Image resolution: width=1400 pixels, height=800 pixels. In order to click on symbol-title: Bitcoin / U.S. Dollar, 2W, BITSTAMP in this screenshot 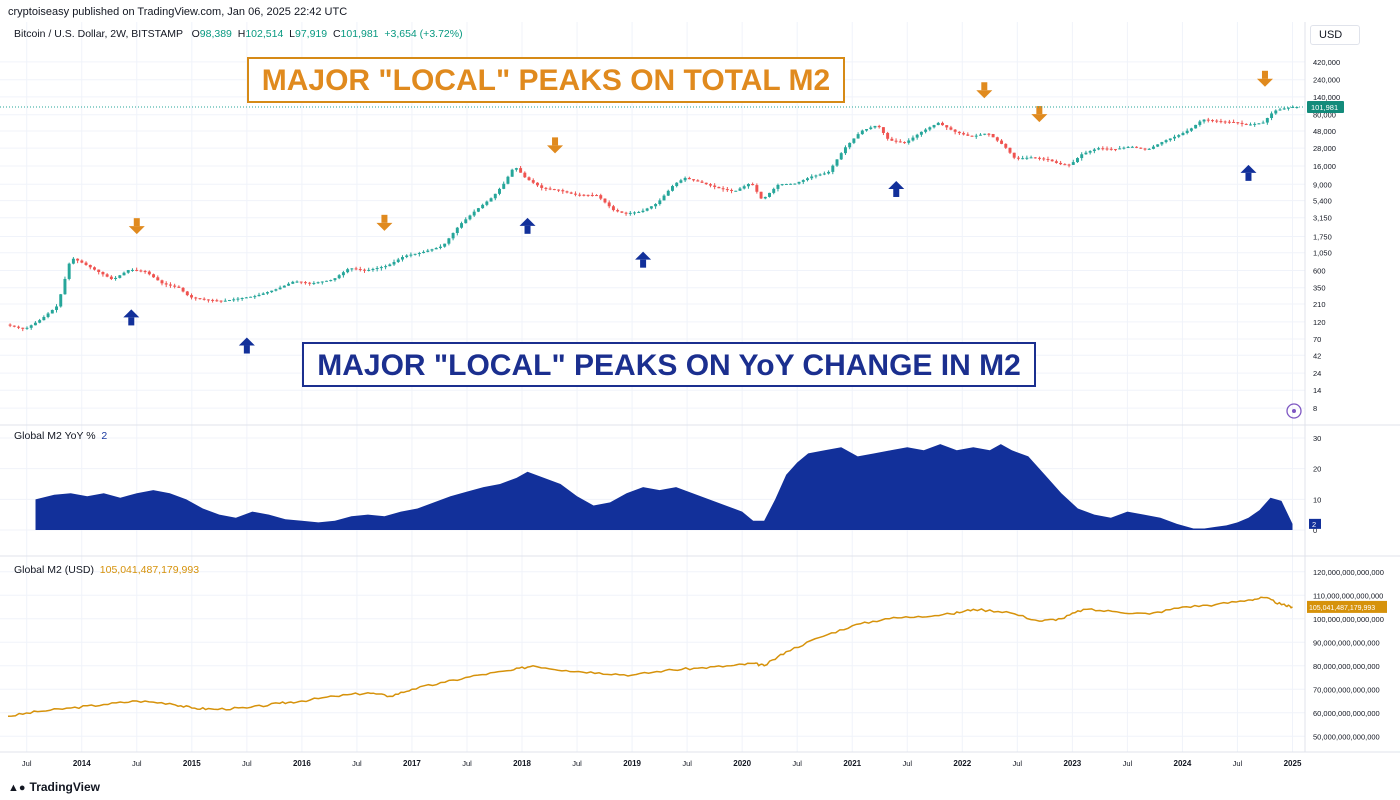, I will do `click(98, 34)`.